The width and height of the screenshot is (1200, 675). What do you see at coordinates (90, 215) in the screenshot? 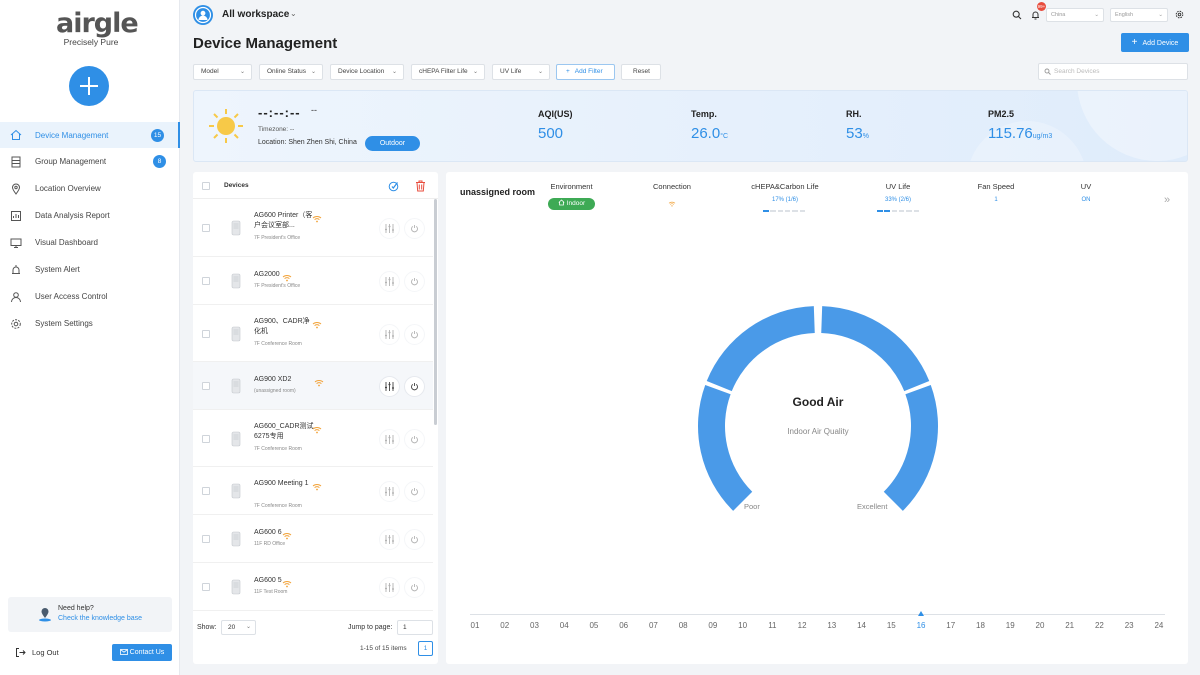
I see `sidebar-item-data-analysis-report: Data Analysis Report` at bounding box center [90, 215].